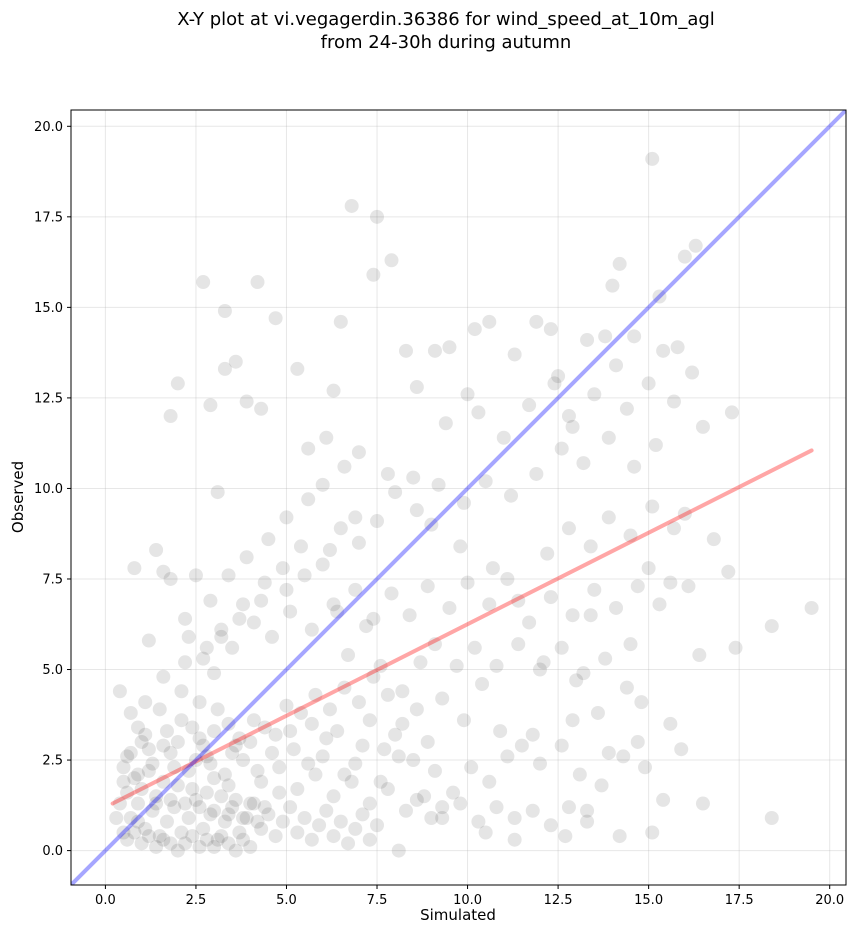 The width and height of the screenshot is (856, 934). What do you see at coordinates (446, 42) in the screenshot?
I see `chart-title-line-2: from 24-30h during autumn` at bounding box center [446, 42].